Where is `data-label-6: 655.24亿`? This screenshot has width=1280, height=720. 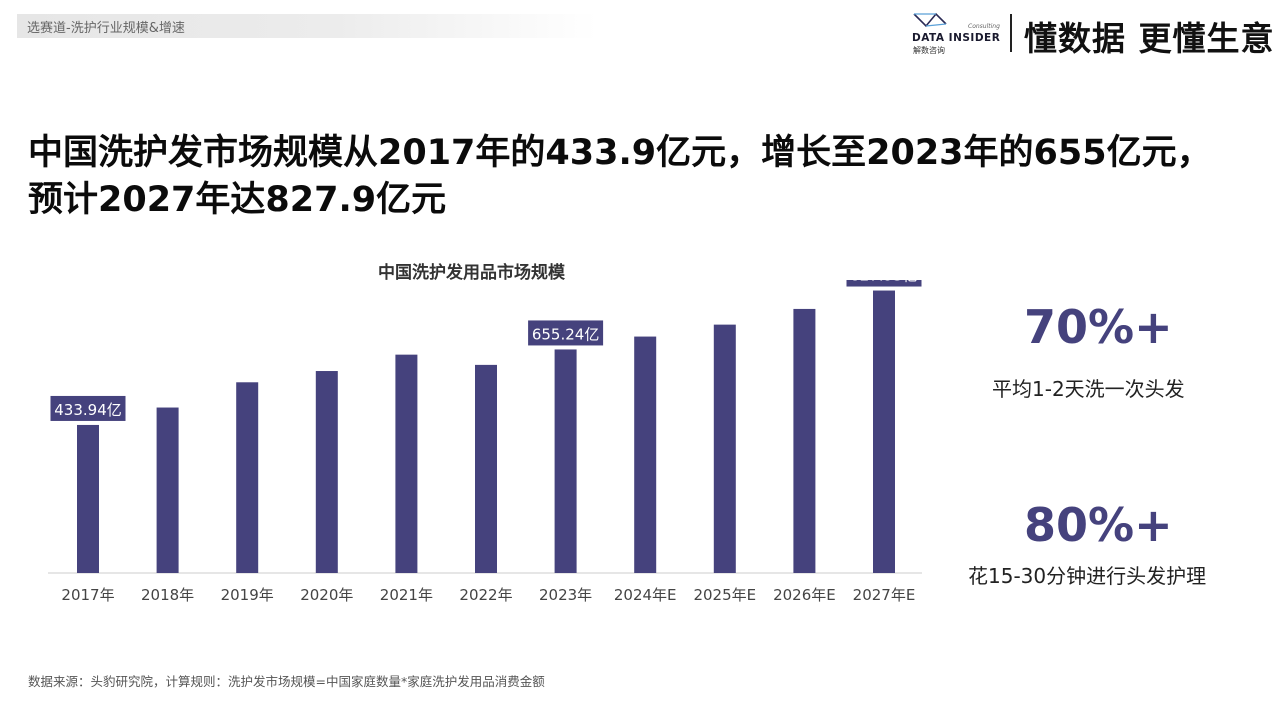
data-label-6: 655.24亿 is located at coordinates (566, 333).